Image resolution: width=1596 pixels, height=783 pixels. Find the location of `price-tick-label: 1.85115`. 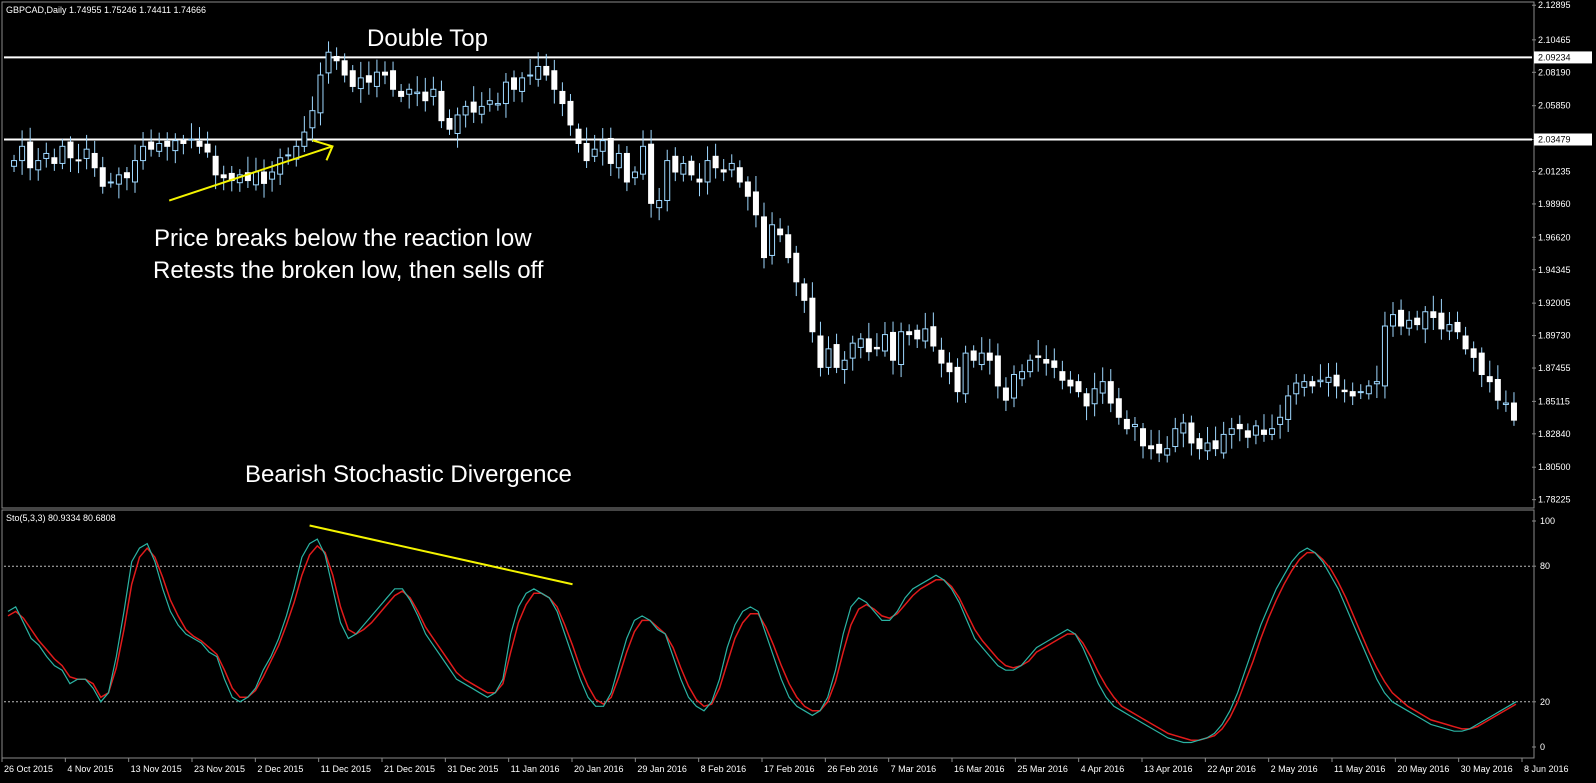

price-tick-label: 1.85115 is located at coordinates (1554, 401).